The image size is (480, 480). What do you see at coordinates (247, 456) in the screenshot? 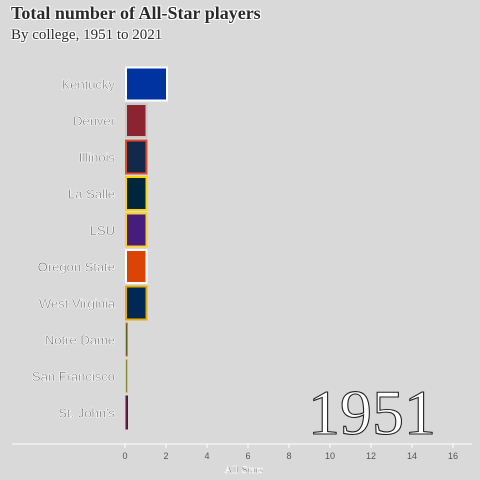
I see `x-tick-label: 6` at bounding box center [247, 456].